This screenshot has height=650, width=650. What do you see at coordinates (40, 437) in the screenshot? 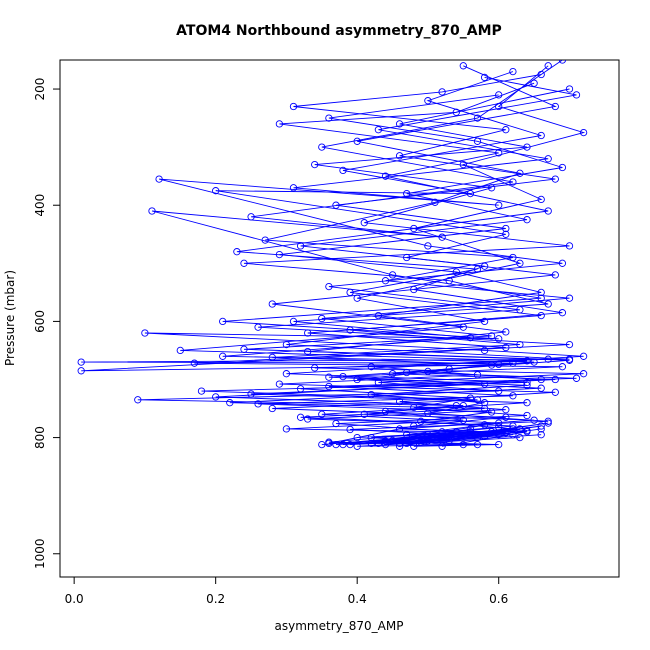
I see `y-tick-label: 800` at bounding box center [40, 437].